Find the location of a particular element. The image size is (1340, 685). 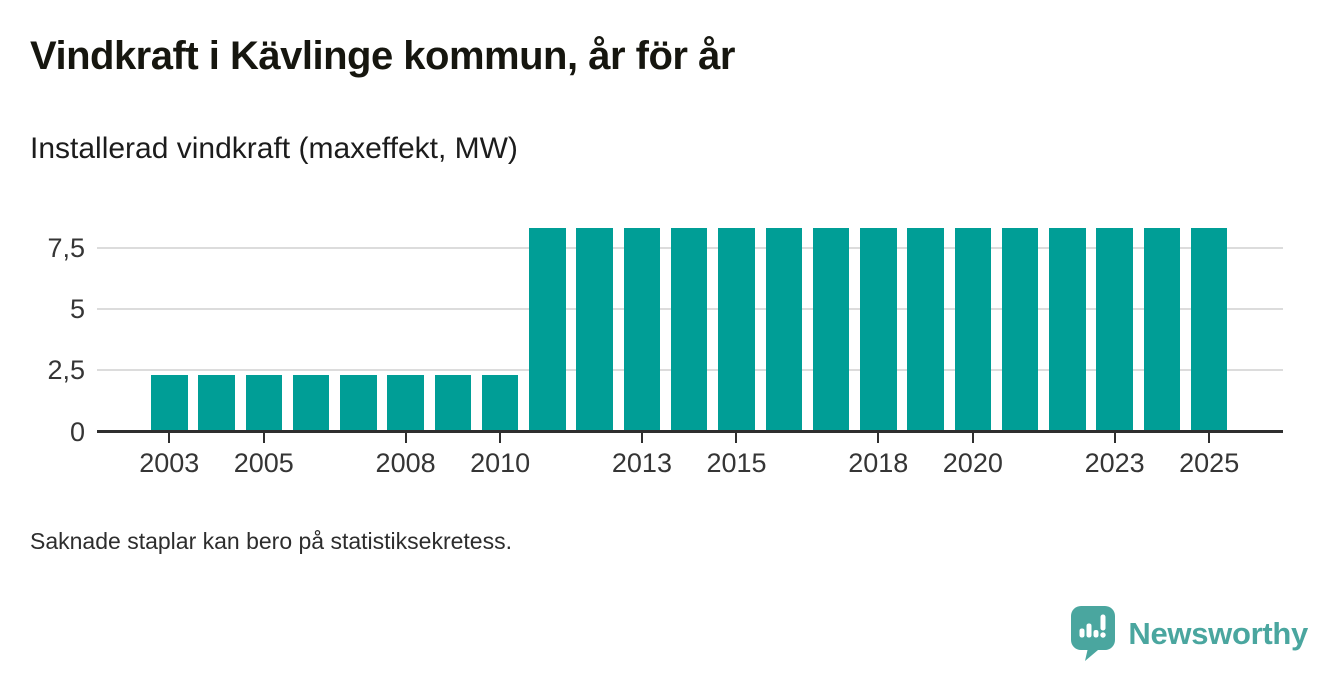

y-axis-label: 2,5 is located at coordinates (66, 370).